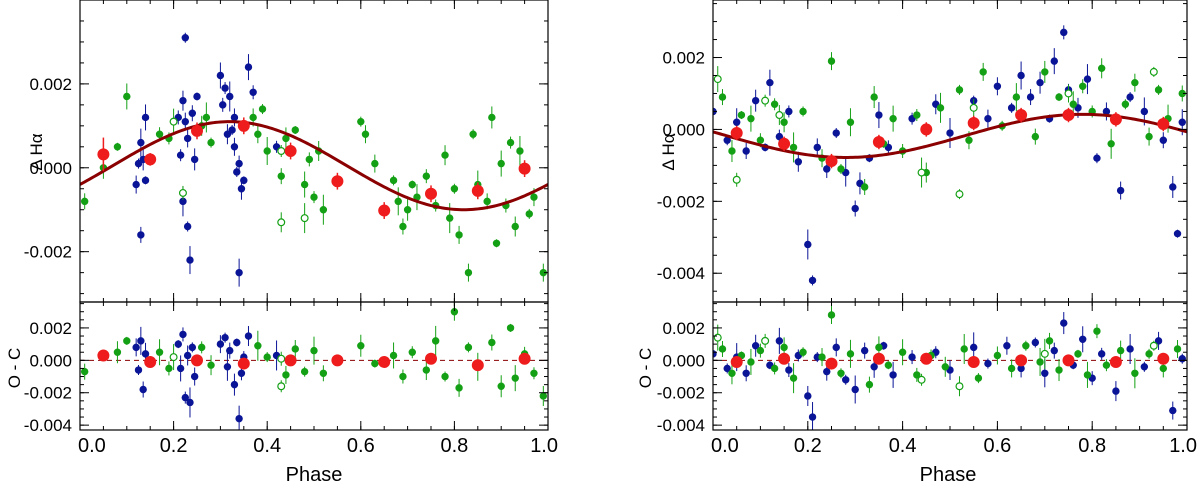 The height and width of the screenshot is (485, 1200). What do you see at coordinates (92, 446) in the screenshot?
I see `x-tick-label: 0.0` at bounding box center [92, 446].